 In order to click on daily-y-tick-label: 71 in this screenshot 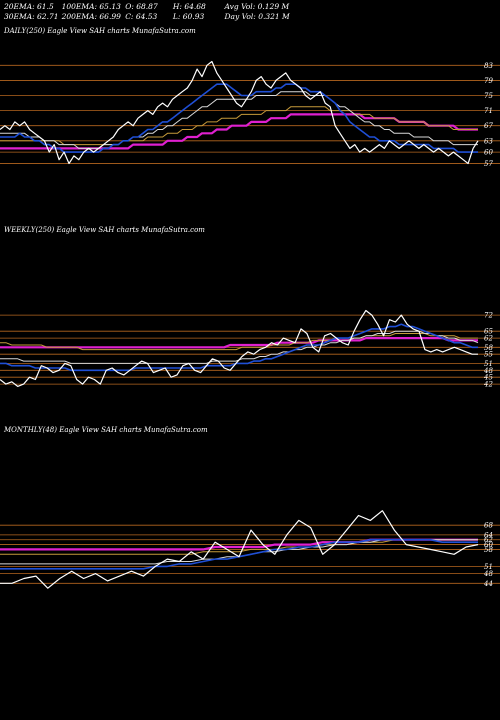, I will do `click(488, 111)`.